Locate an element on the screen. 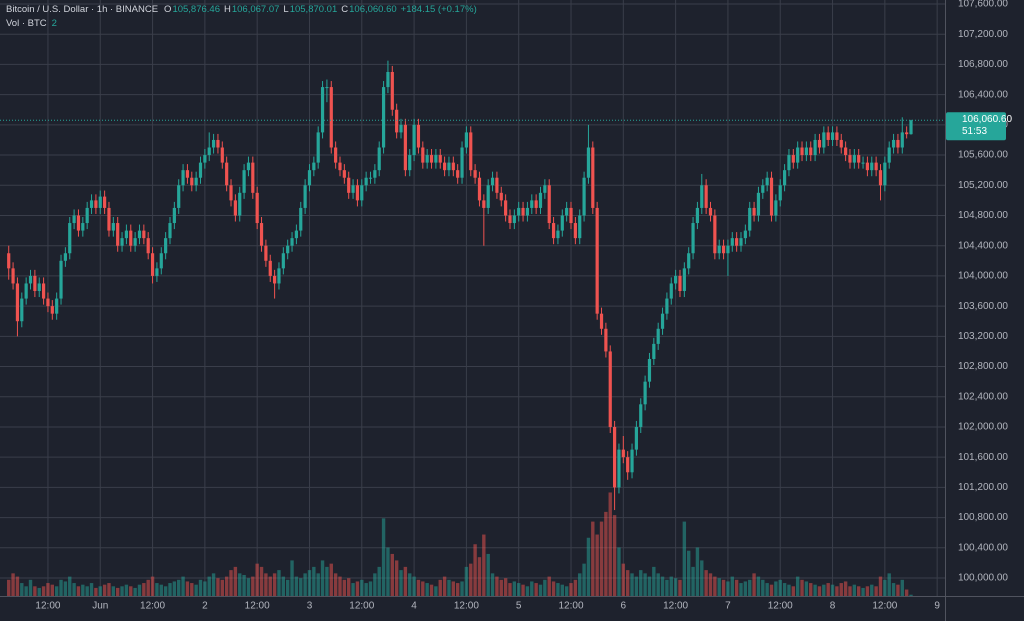 This screenshot has width=1024, height=621. volume-row: Vol · BTC 2 is located at coordinates (243, 24).